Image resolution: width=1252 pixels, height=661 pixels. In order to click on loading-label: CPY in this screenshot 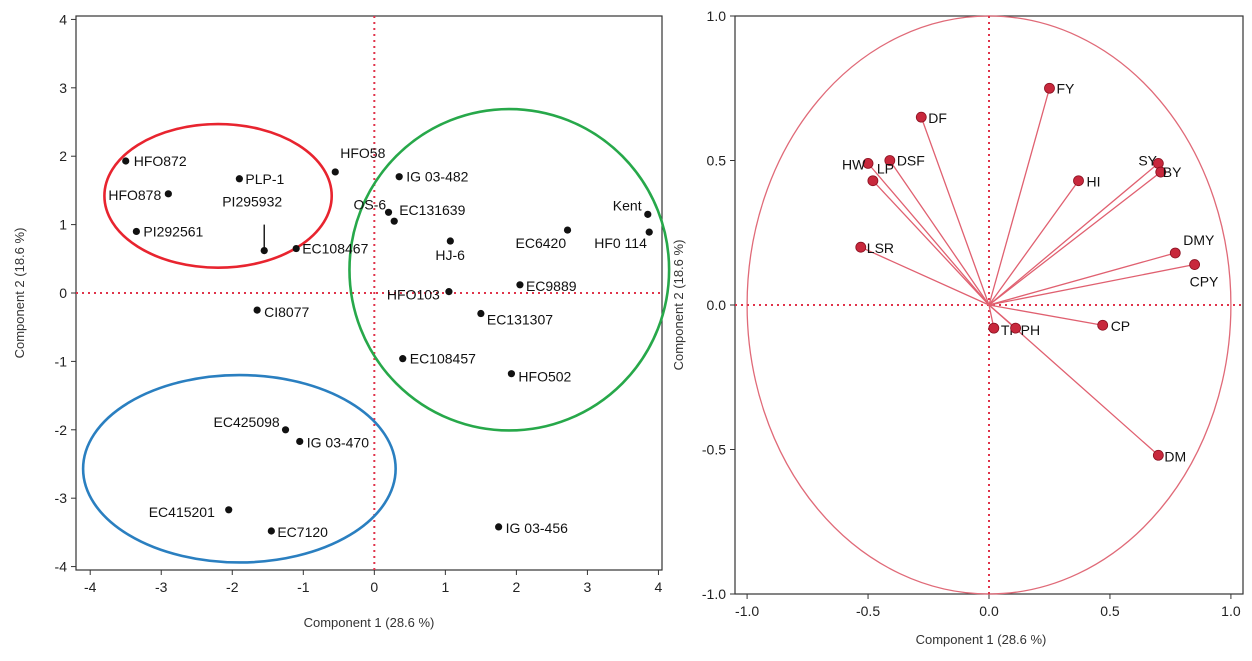, I will do `click(1204, 282)`.